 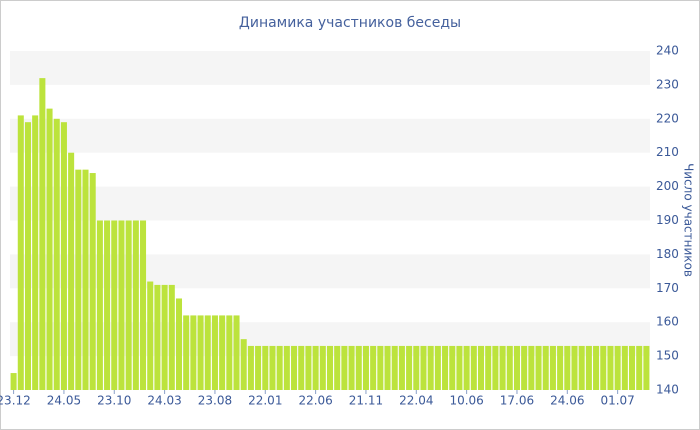 I want to click on y-tick-label: 200, so click(x=667, y=186).